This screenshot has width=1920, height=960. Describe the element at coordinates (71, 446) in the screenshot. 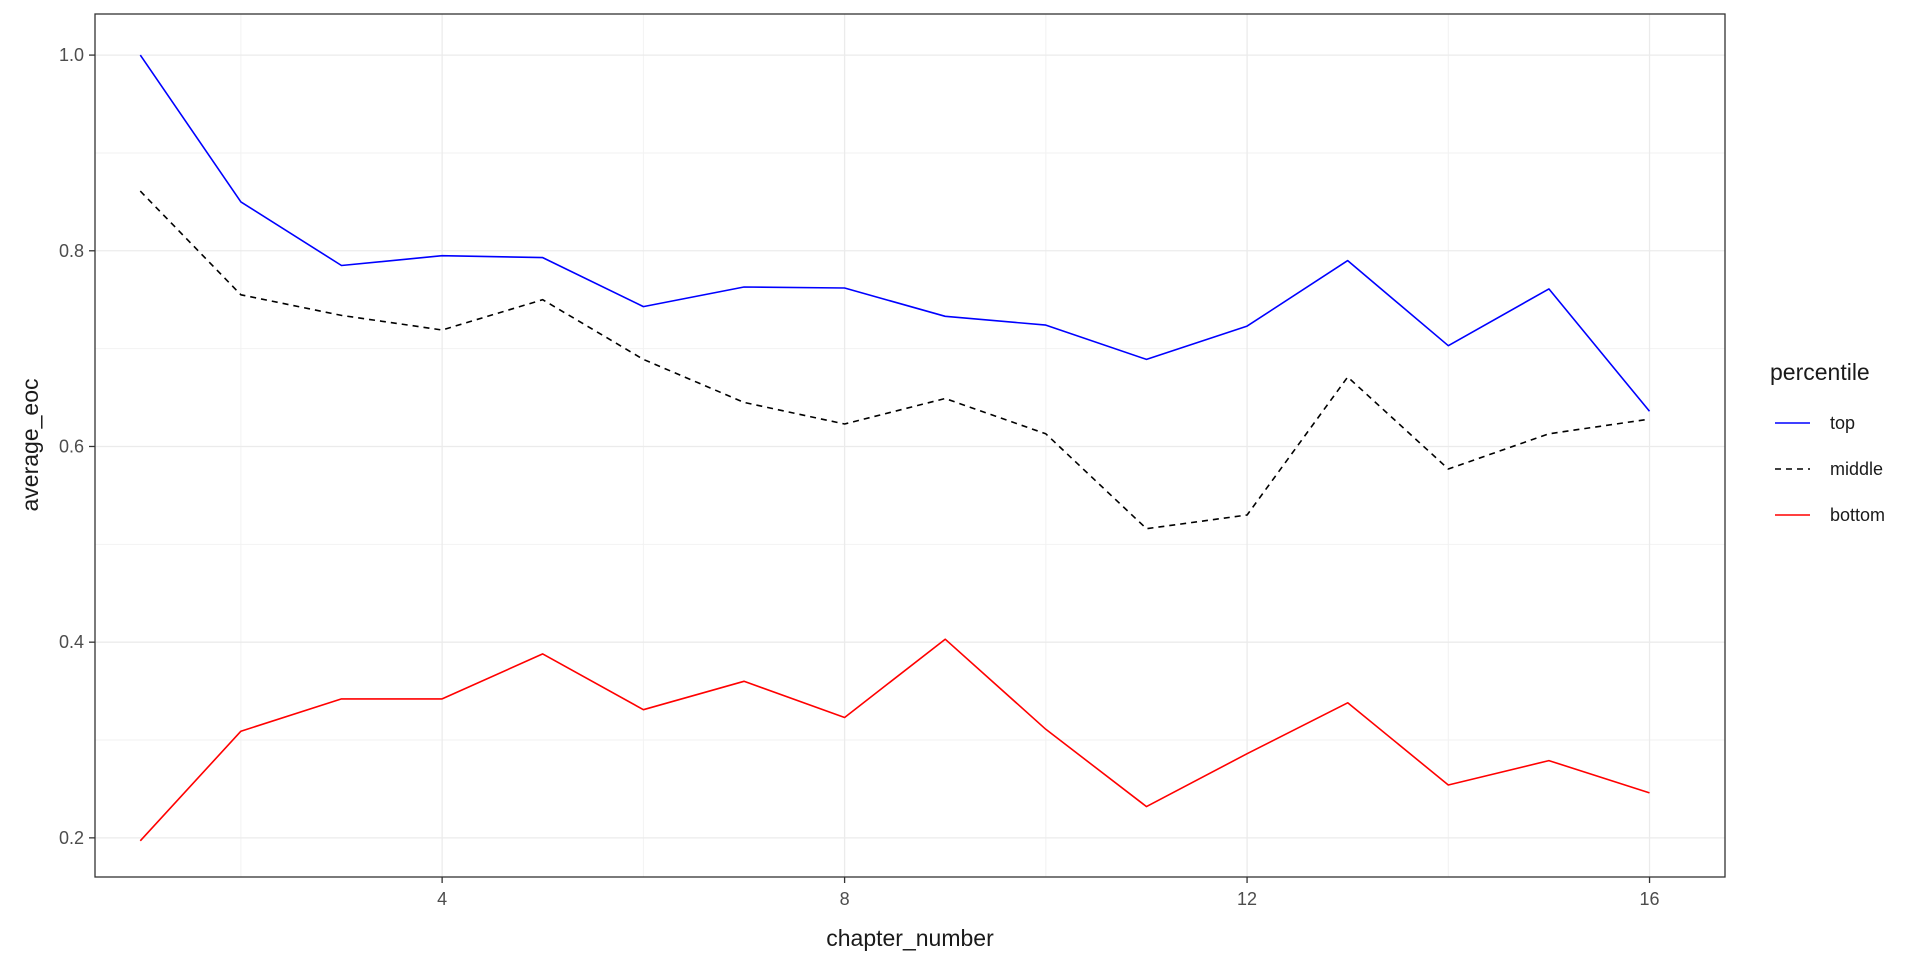

I see `y-tick-label: 0.6` at that location.